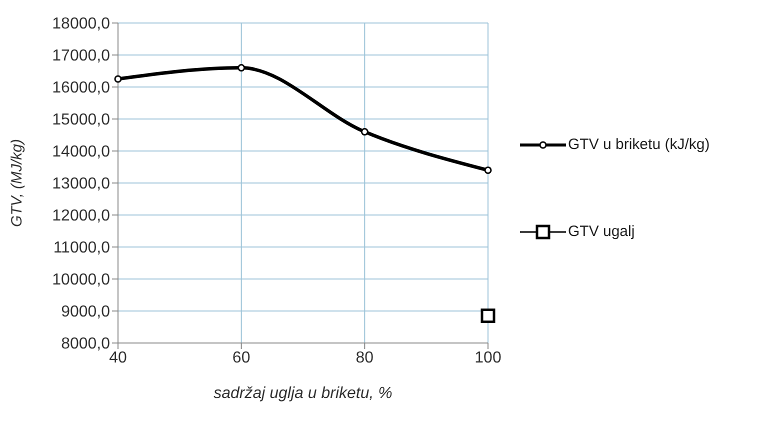 Image resolution: width=762 pixels, height=435 pixels. Describe the element at coordinates (241, 357) in the screenshot. I see `x-tick-label: 60` at that location.